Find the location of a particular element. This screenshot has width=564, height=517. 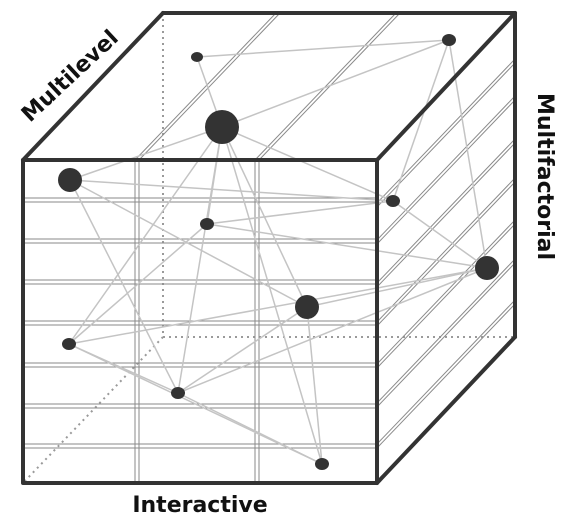

node-front-bottom-left is located at coordinates (178, 393).